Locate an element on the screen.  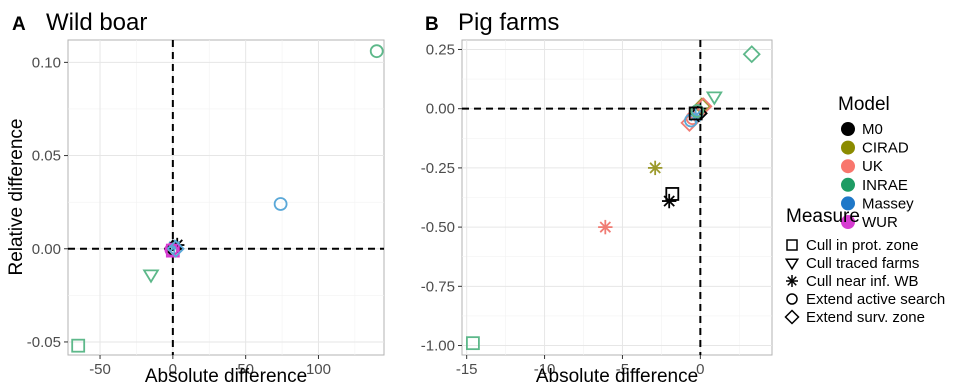
panel-b-point-inrae-diamond is located at coordinates (751, 54).